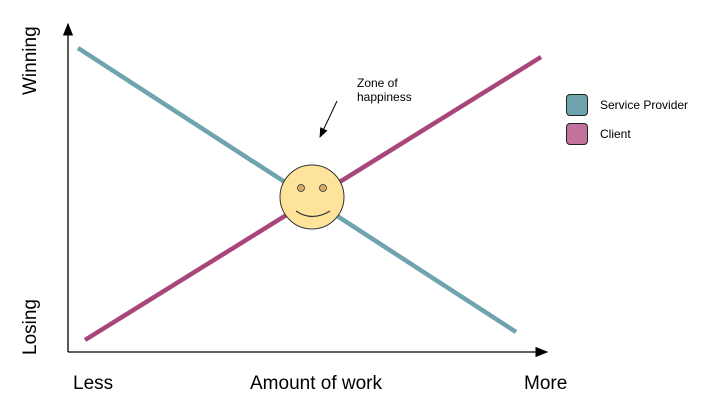 Image resolution: width=723 pixels, height=407 pixels. What do you see at coordinates (30, 60) in the screenshot?
I see `y-axis-top-label: Winning` at bounding box center [30, 60].